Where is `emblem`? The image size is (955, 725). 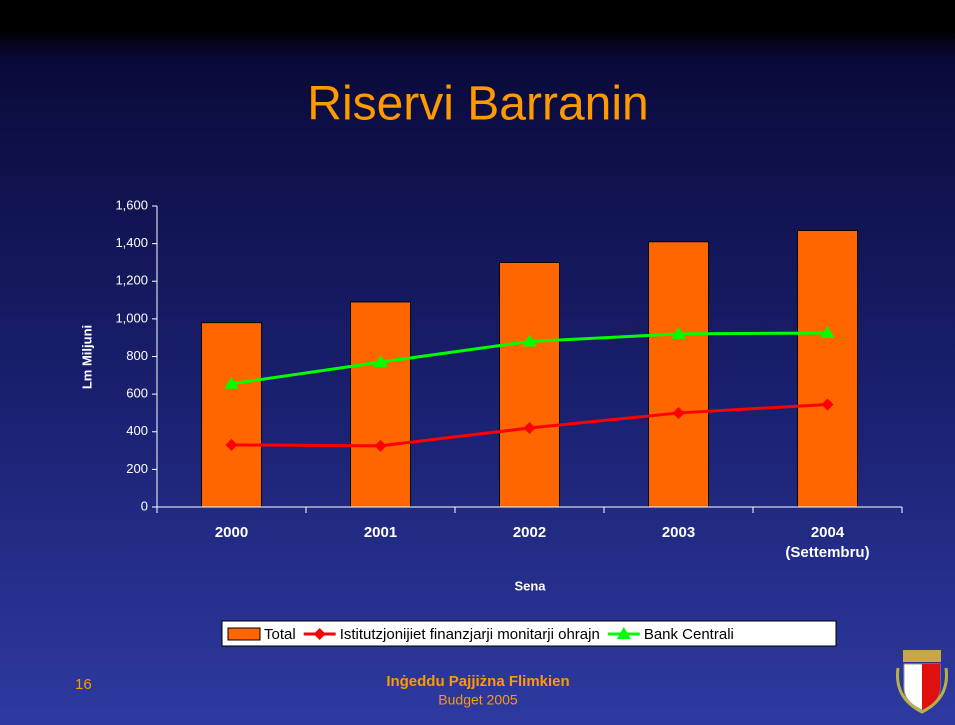
emblem is located at coordinates (922, 682).